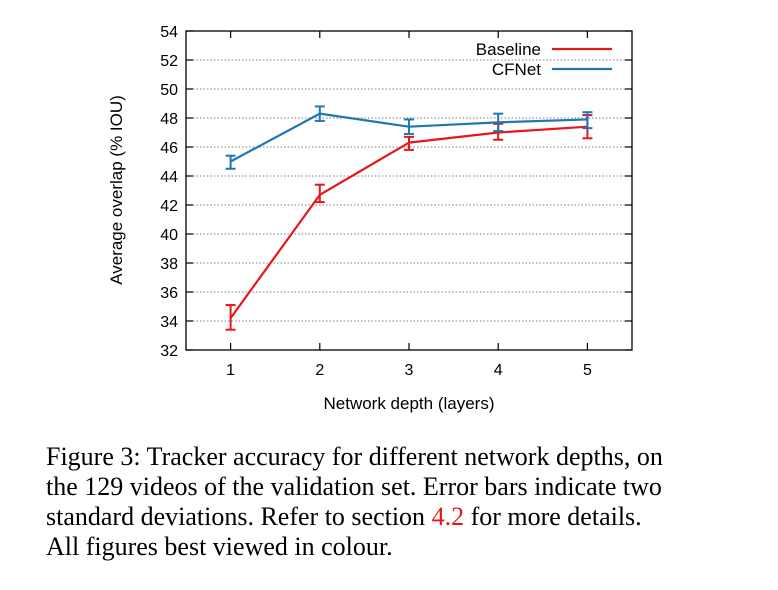 The width and height of the screenshot is (778, 590). What do you see at coordinates (169, 90) in the screenshot?
I see `y-tick-label: 50` at bounding box center [169, 90].